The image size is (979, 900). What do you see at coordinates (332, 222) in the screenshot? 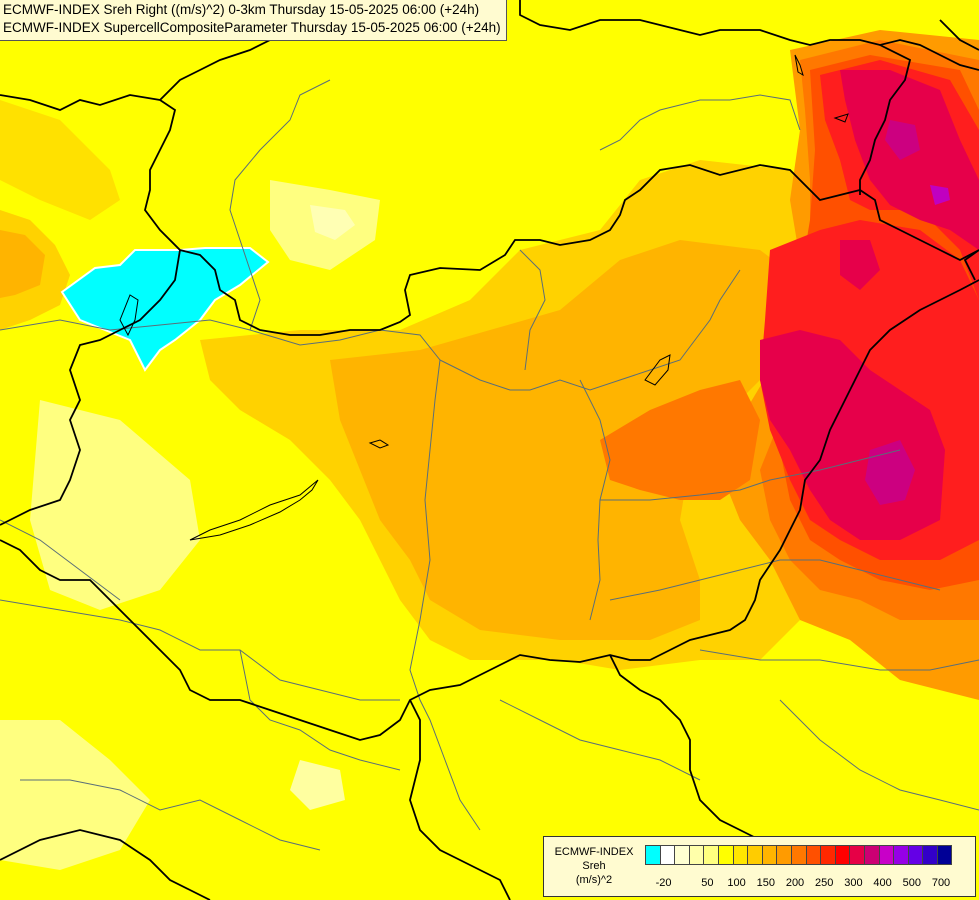
I see `pale-zone-north-core` at bounding box center [332, 222].